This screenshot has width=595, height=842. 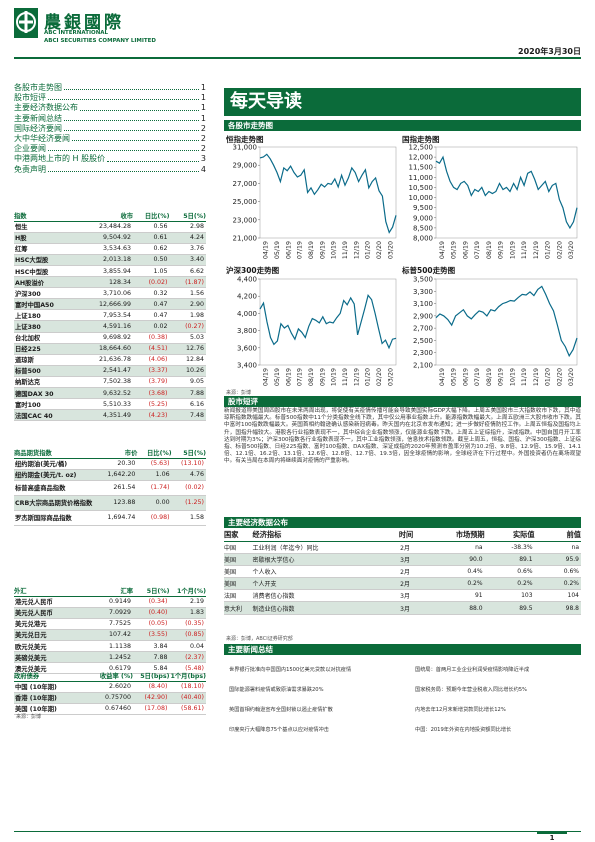 I want to click on econ-indicator: 密歇根大学信心, so click(x=318, y=559).